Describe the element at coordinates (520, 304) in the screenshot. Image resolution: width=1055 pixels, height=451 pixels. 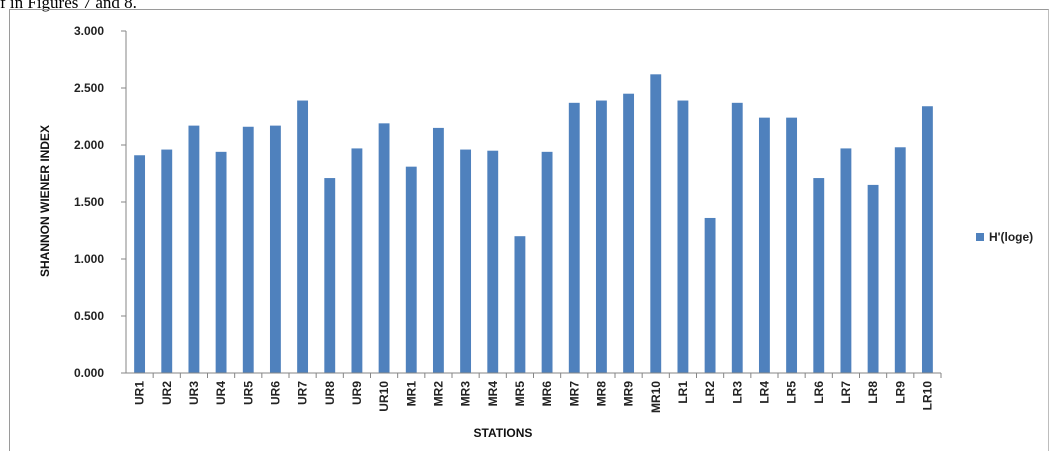
I see `bar-mr5` at that location.